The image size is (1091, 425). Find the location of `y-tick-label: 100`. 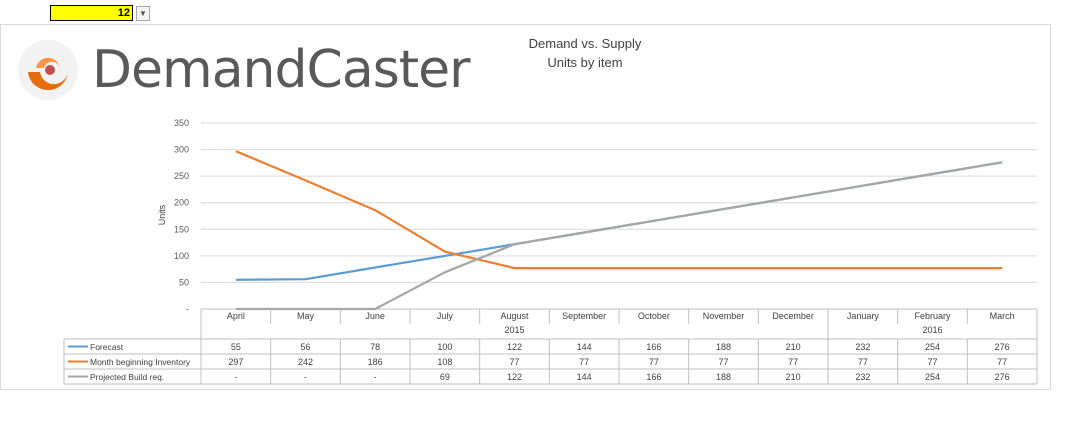

y-tick-label: 100 is located at coordinates (181, 256).